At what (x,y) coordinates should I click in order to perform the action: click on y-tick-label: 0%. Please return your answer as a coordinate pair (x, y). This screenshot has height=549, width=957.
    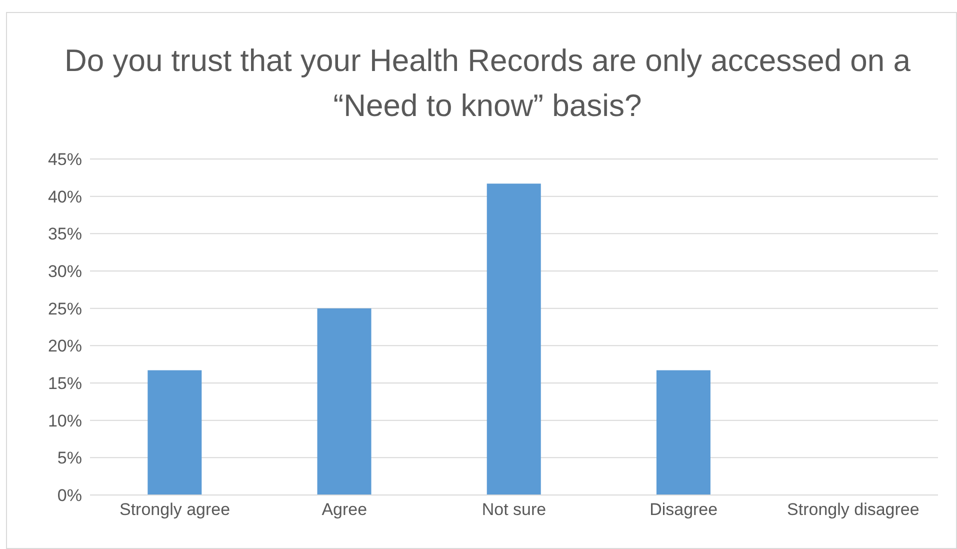
    Looking at the image, I should click on (69, 496).